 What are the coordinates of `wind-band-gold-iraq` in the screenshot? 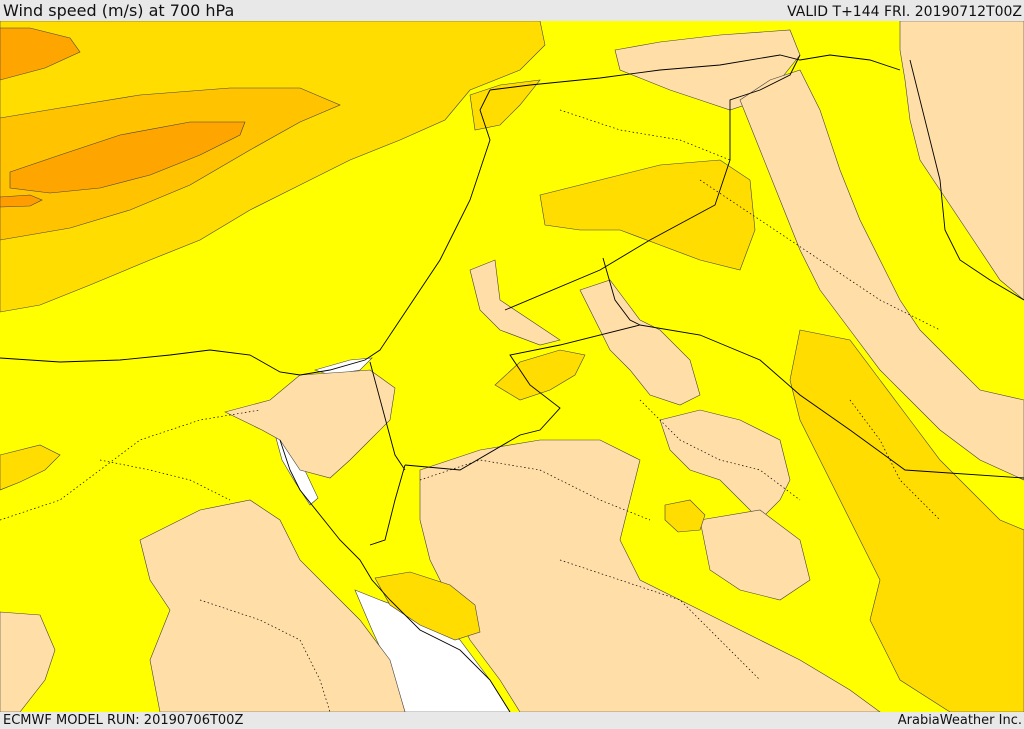 It's located at (647, 215).